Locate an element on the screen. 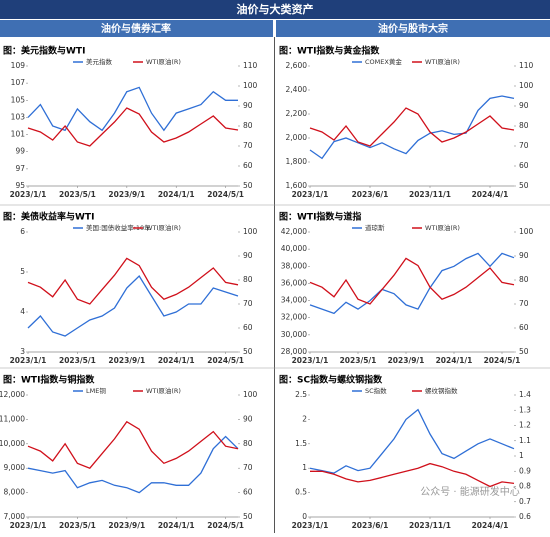  legend-label: SC指数 is located at coordinates (376, 390).